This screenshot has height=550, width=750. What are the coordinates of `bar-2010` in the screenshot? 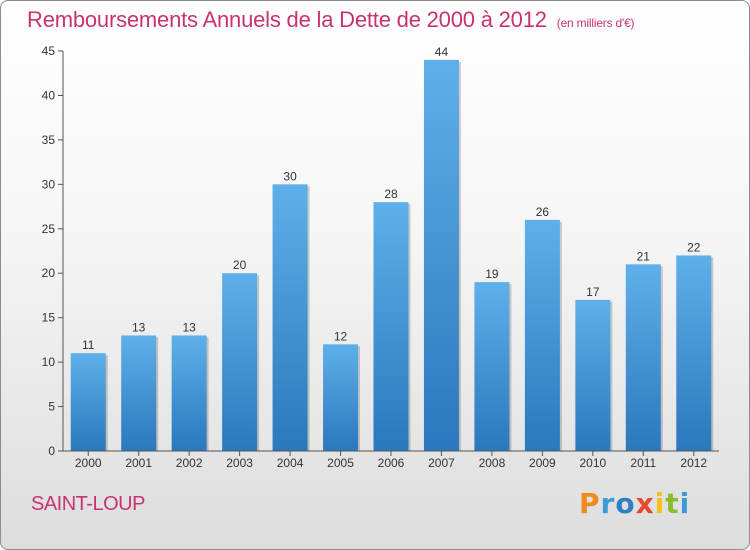 It's located at (593, 375).